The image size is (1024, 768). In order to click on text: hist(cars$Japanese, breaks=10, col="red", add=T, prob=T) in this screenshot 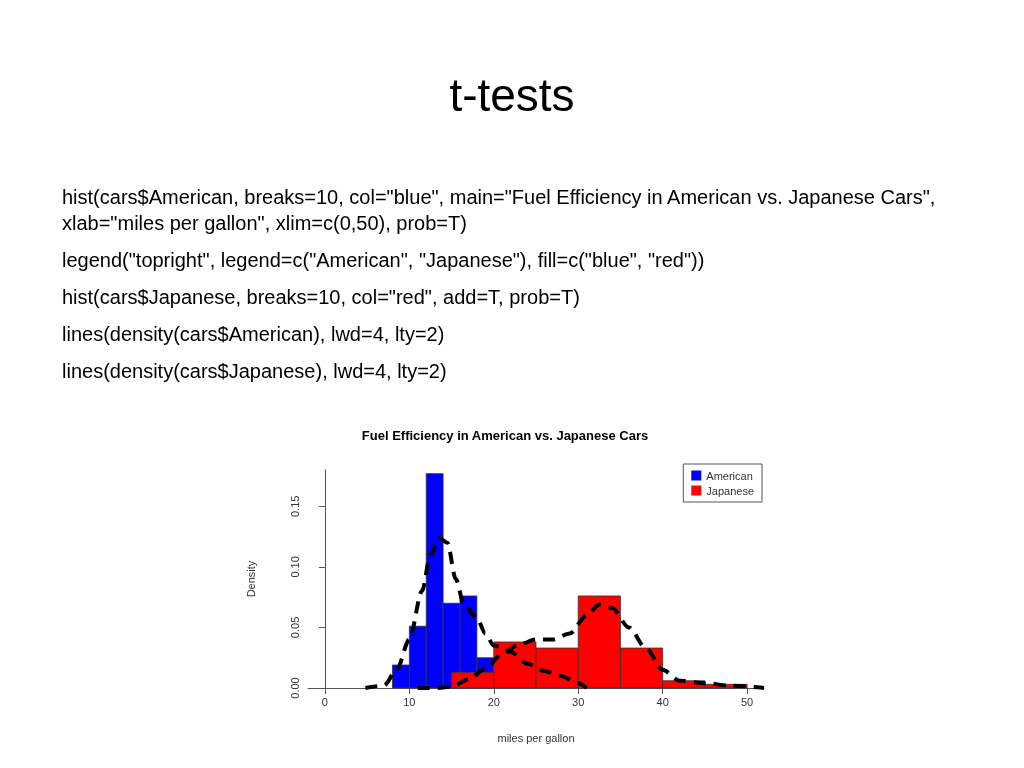, I will do `click(321, 297)`.